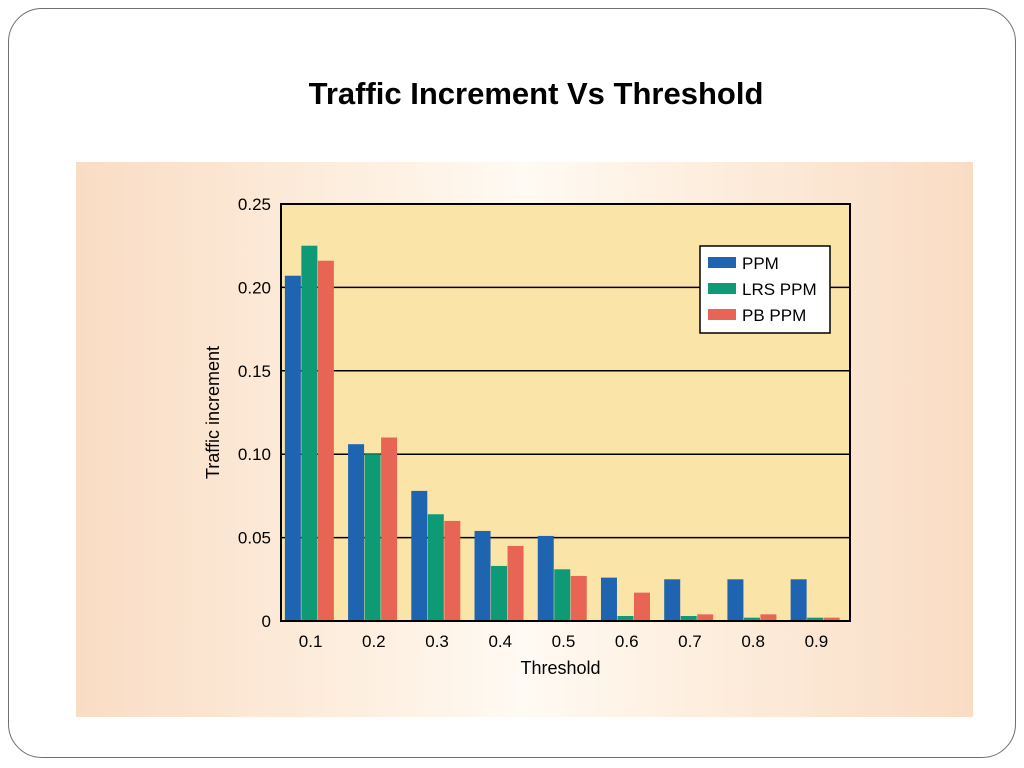 The image size is (1024, 768). Describe the element at coordinates (753, 641) in the screenshot. I see `x-tick-label: 0.8` at that location.